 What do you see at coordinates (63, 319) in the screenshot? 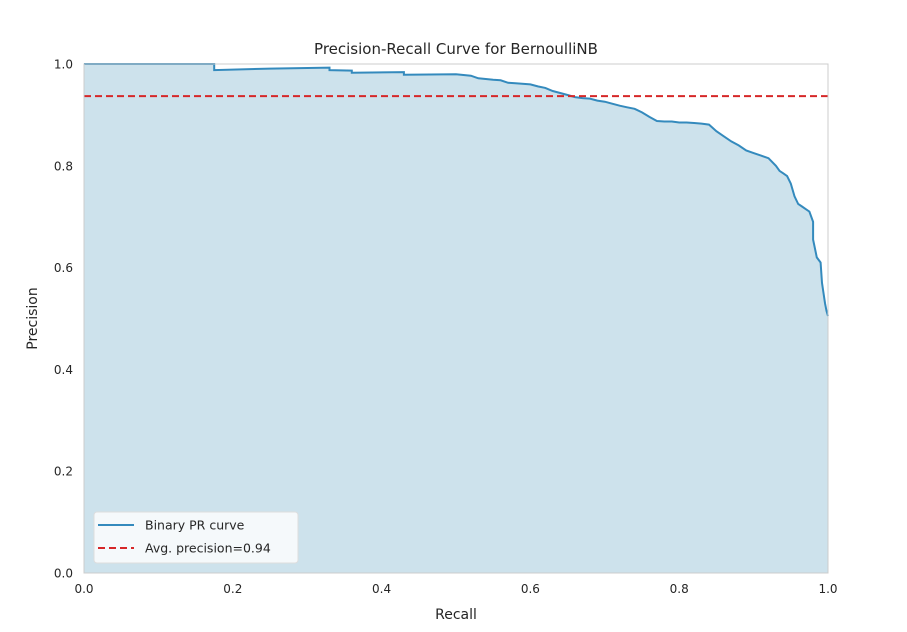
I see `y-tick-labels: 0.0 0.2 0.4 0.6 0.8 1.0` at bounding box center [63, 319].